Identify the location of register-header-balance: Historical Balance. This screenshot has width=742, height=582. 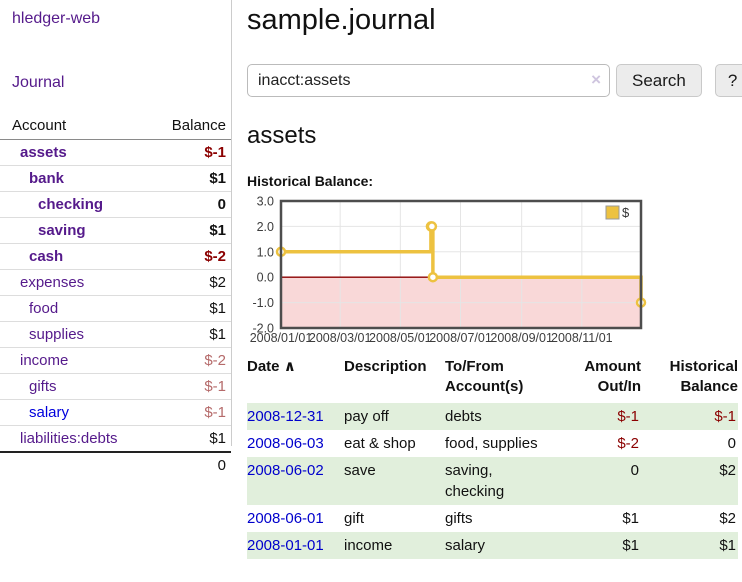
(703, 376).